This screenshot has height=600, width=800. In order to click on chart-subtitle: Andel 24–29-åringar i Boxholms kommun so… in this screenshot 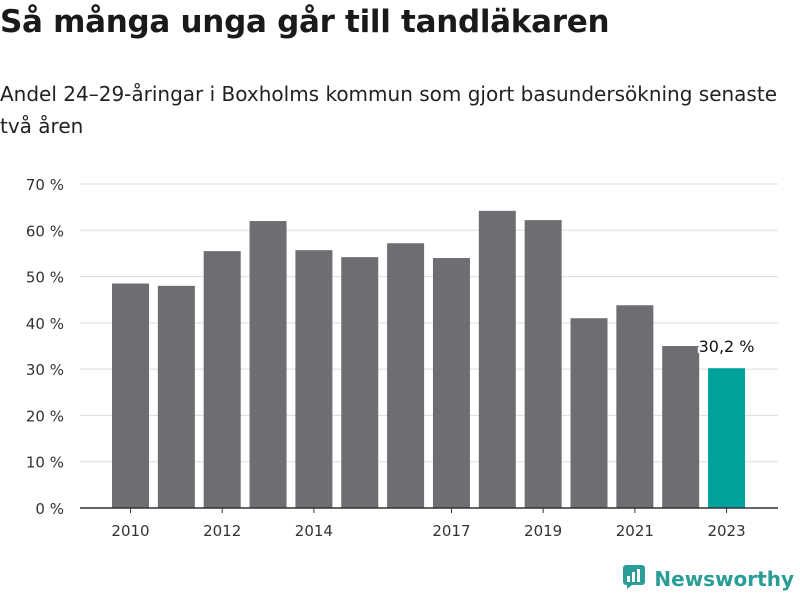, I will do `click(389, 110)`.